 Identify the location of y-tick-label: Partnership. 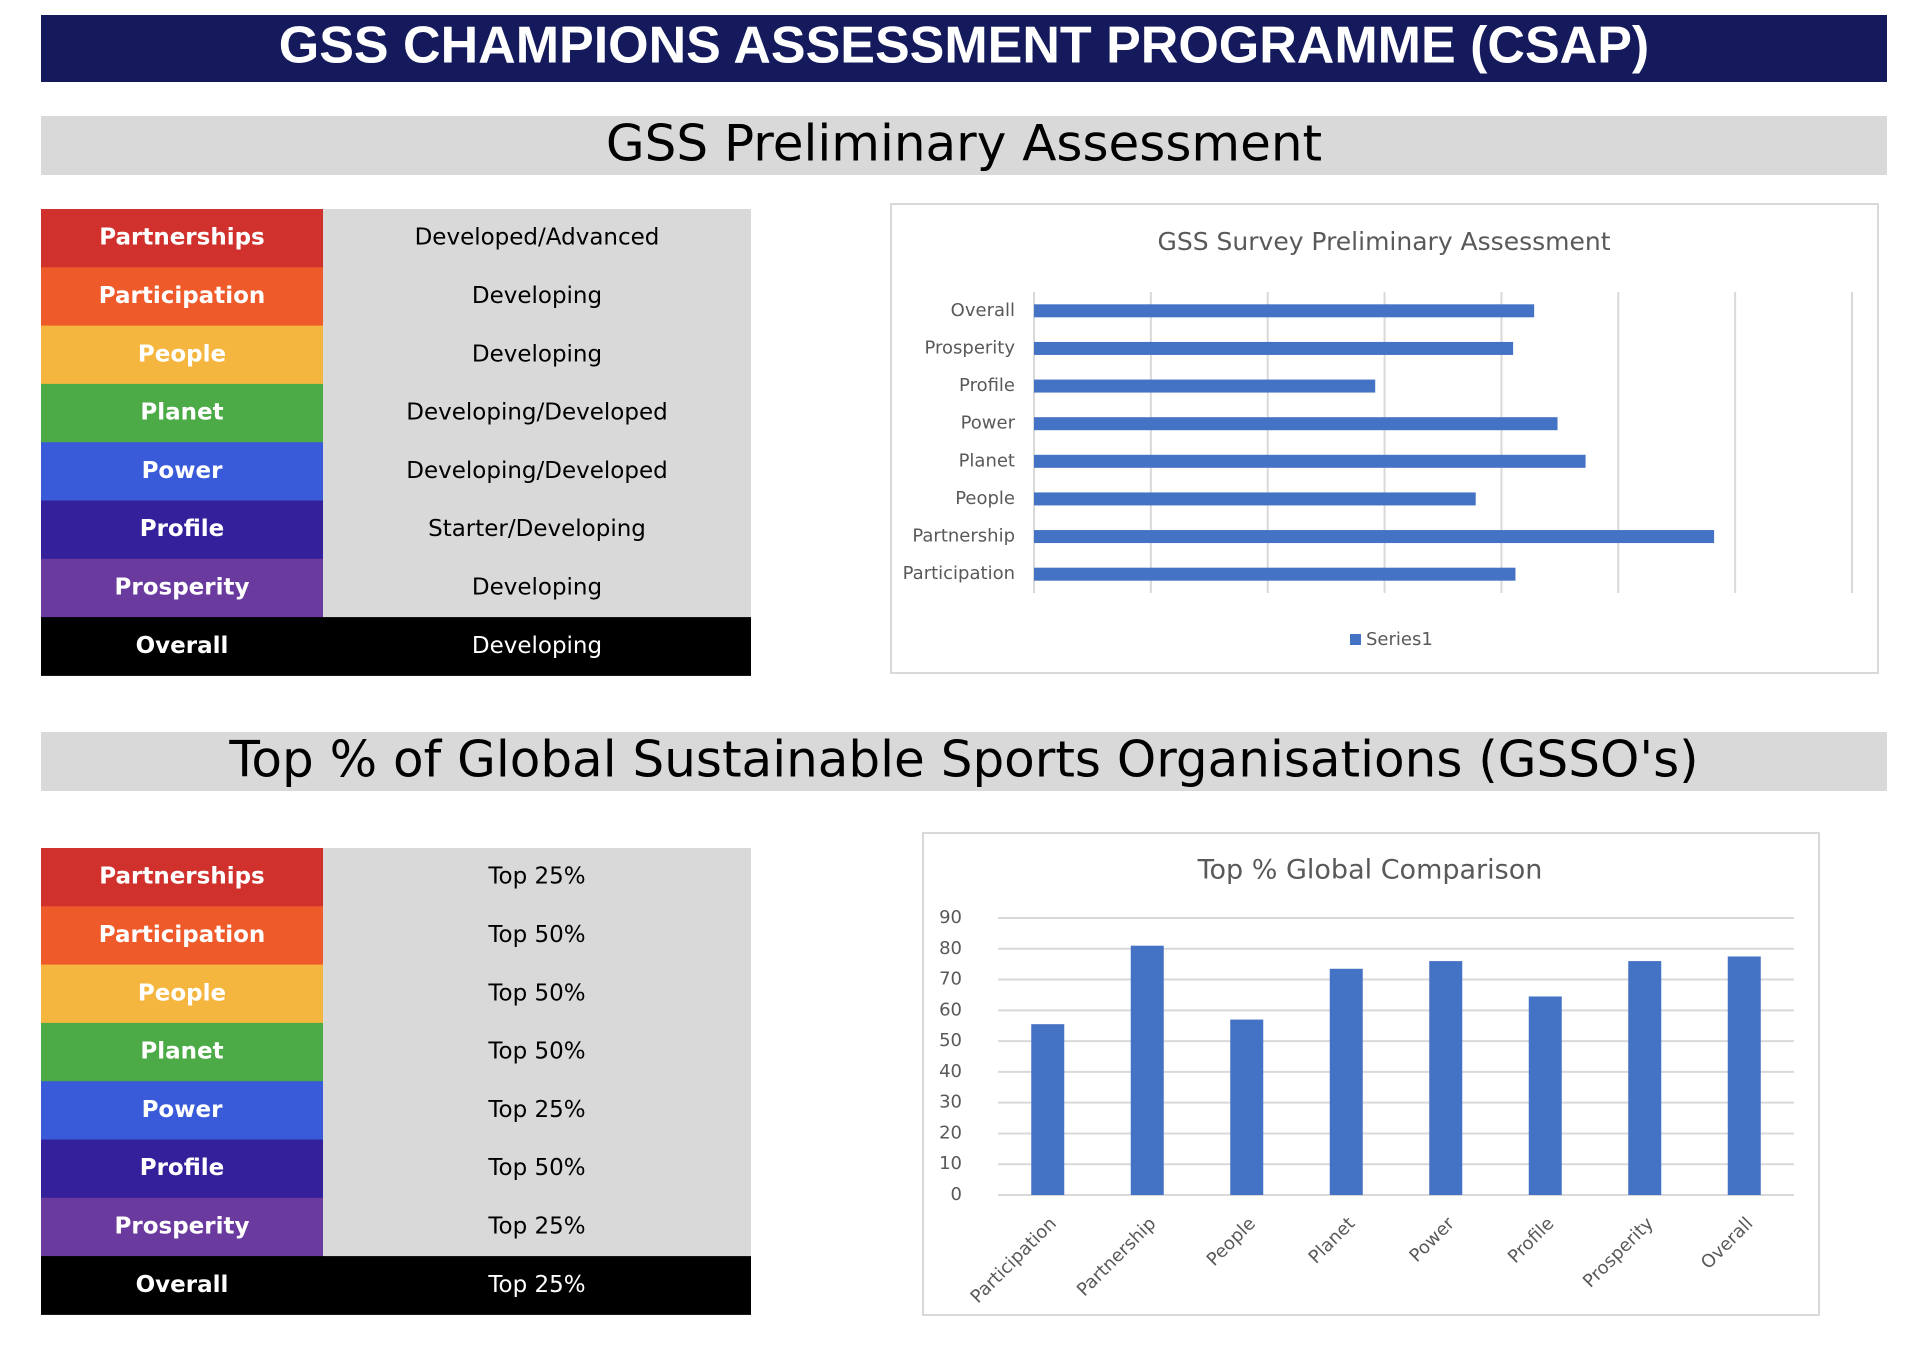
(963, 536).